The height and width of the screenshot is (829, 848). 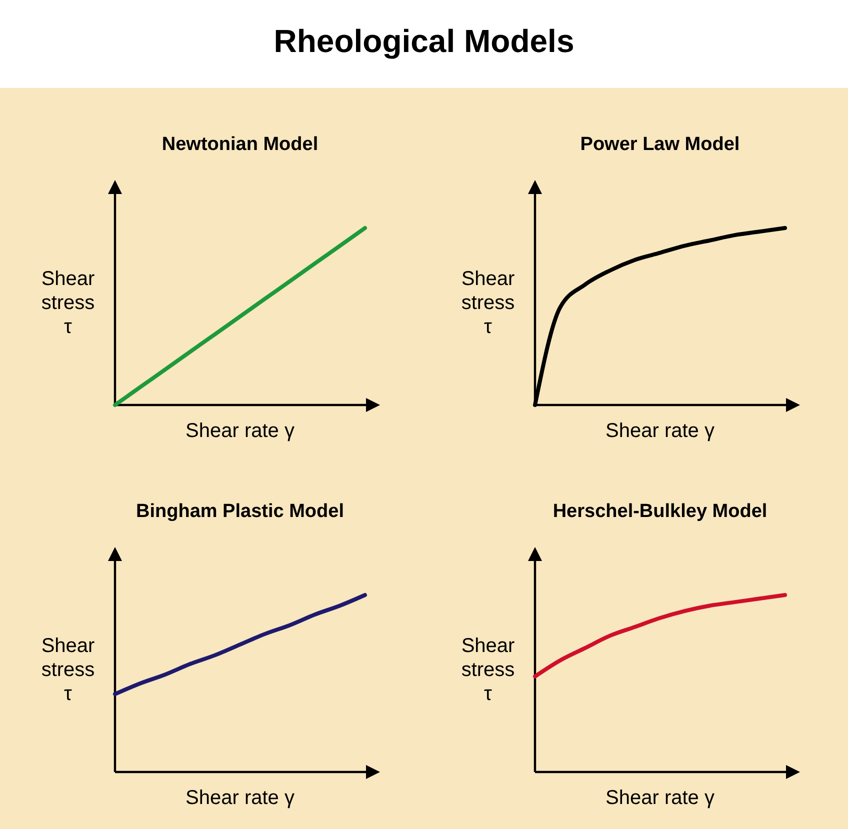 I want to click on chart-title: Power Law Model, so click(x=660, y=144).